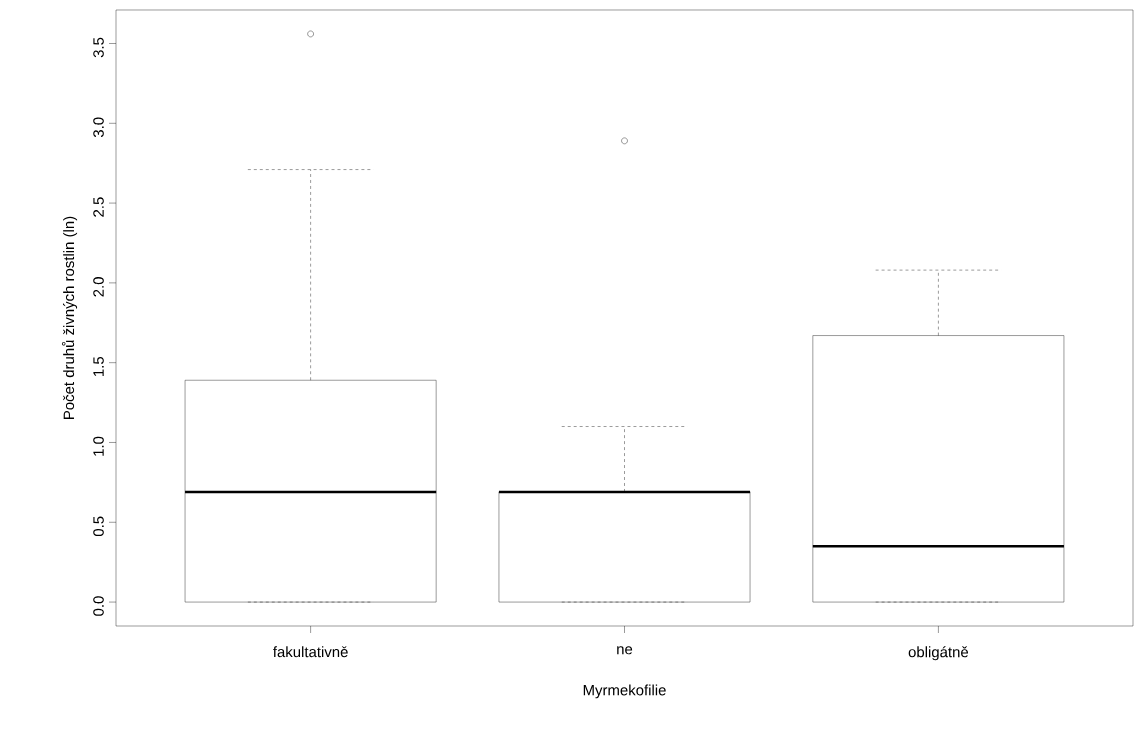 This screenshot has height=738, width=1135. I want to click on x-tick-label: fakultativně, so click(310, 652).